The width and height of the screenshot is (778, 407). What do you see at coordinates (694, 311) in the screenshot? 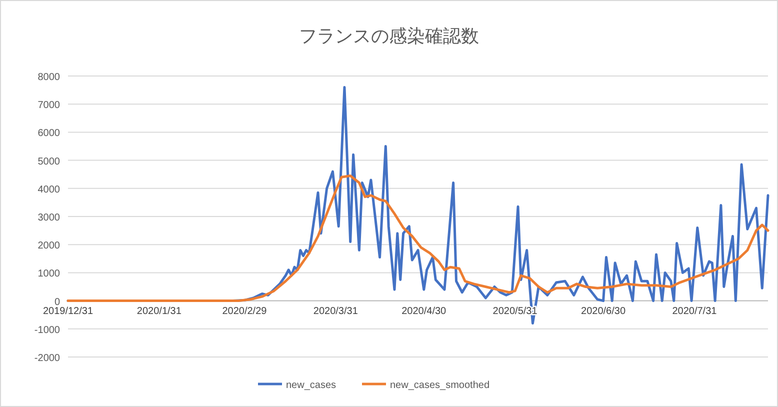
I see `xtick: 2020/7/31` at bounding box center [694, 311].